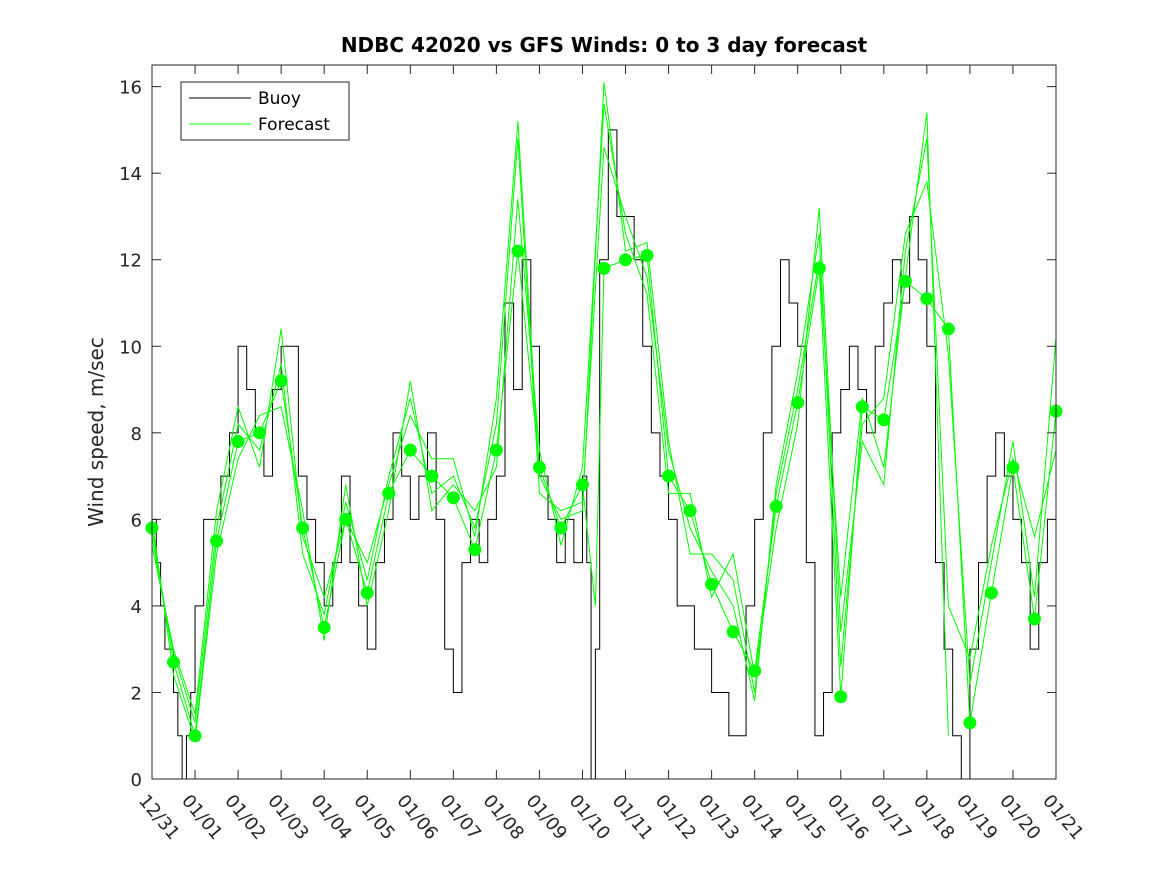 This screenshot has width=1167, height=875. What do you see at coordinates (136, 520) in the screenshot?
I see `y-tick-label: 6` at bounding box center [136, 520].